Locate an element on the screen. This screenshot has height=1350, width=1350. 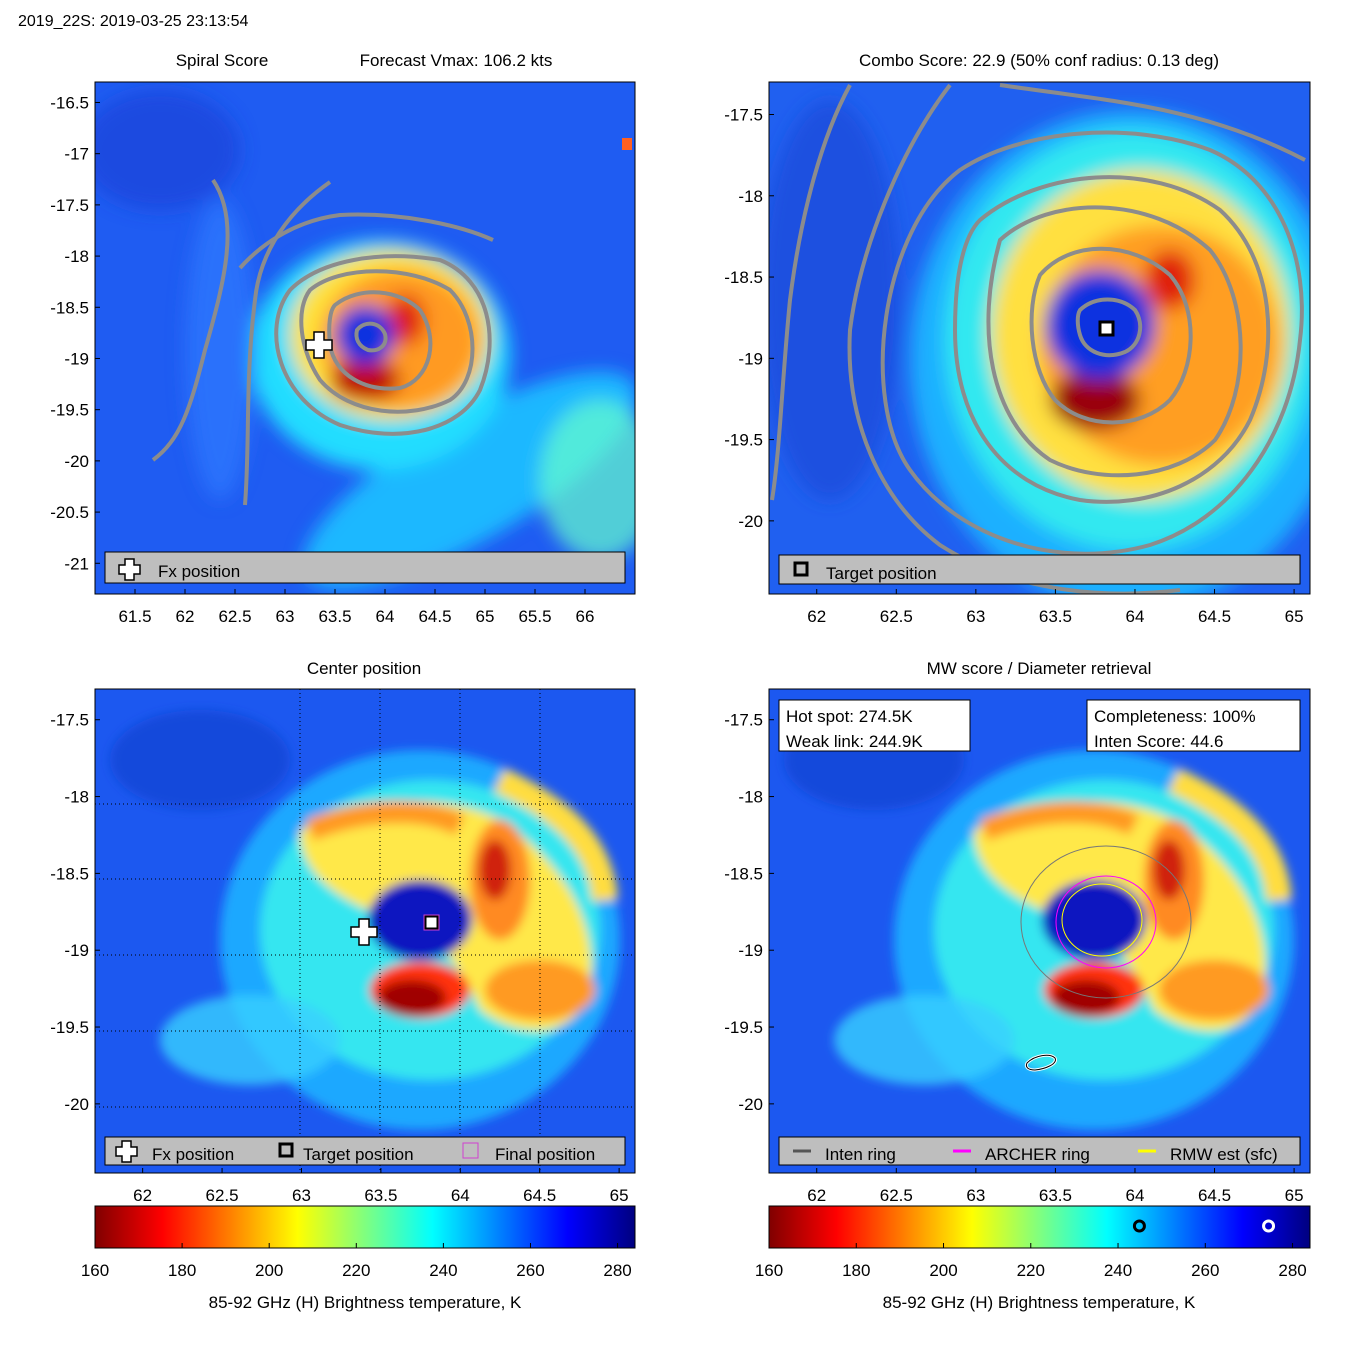
colorbar-tick-label: 160 is located at coordinates (769, 1270).